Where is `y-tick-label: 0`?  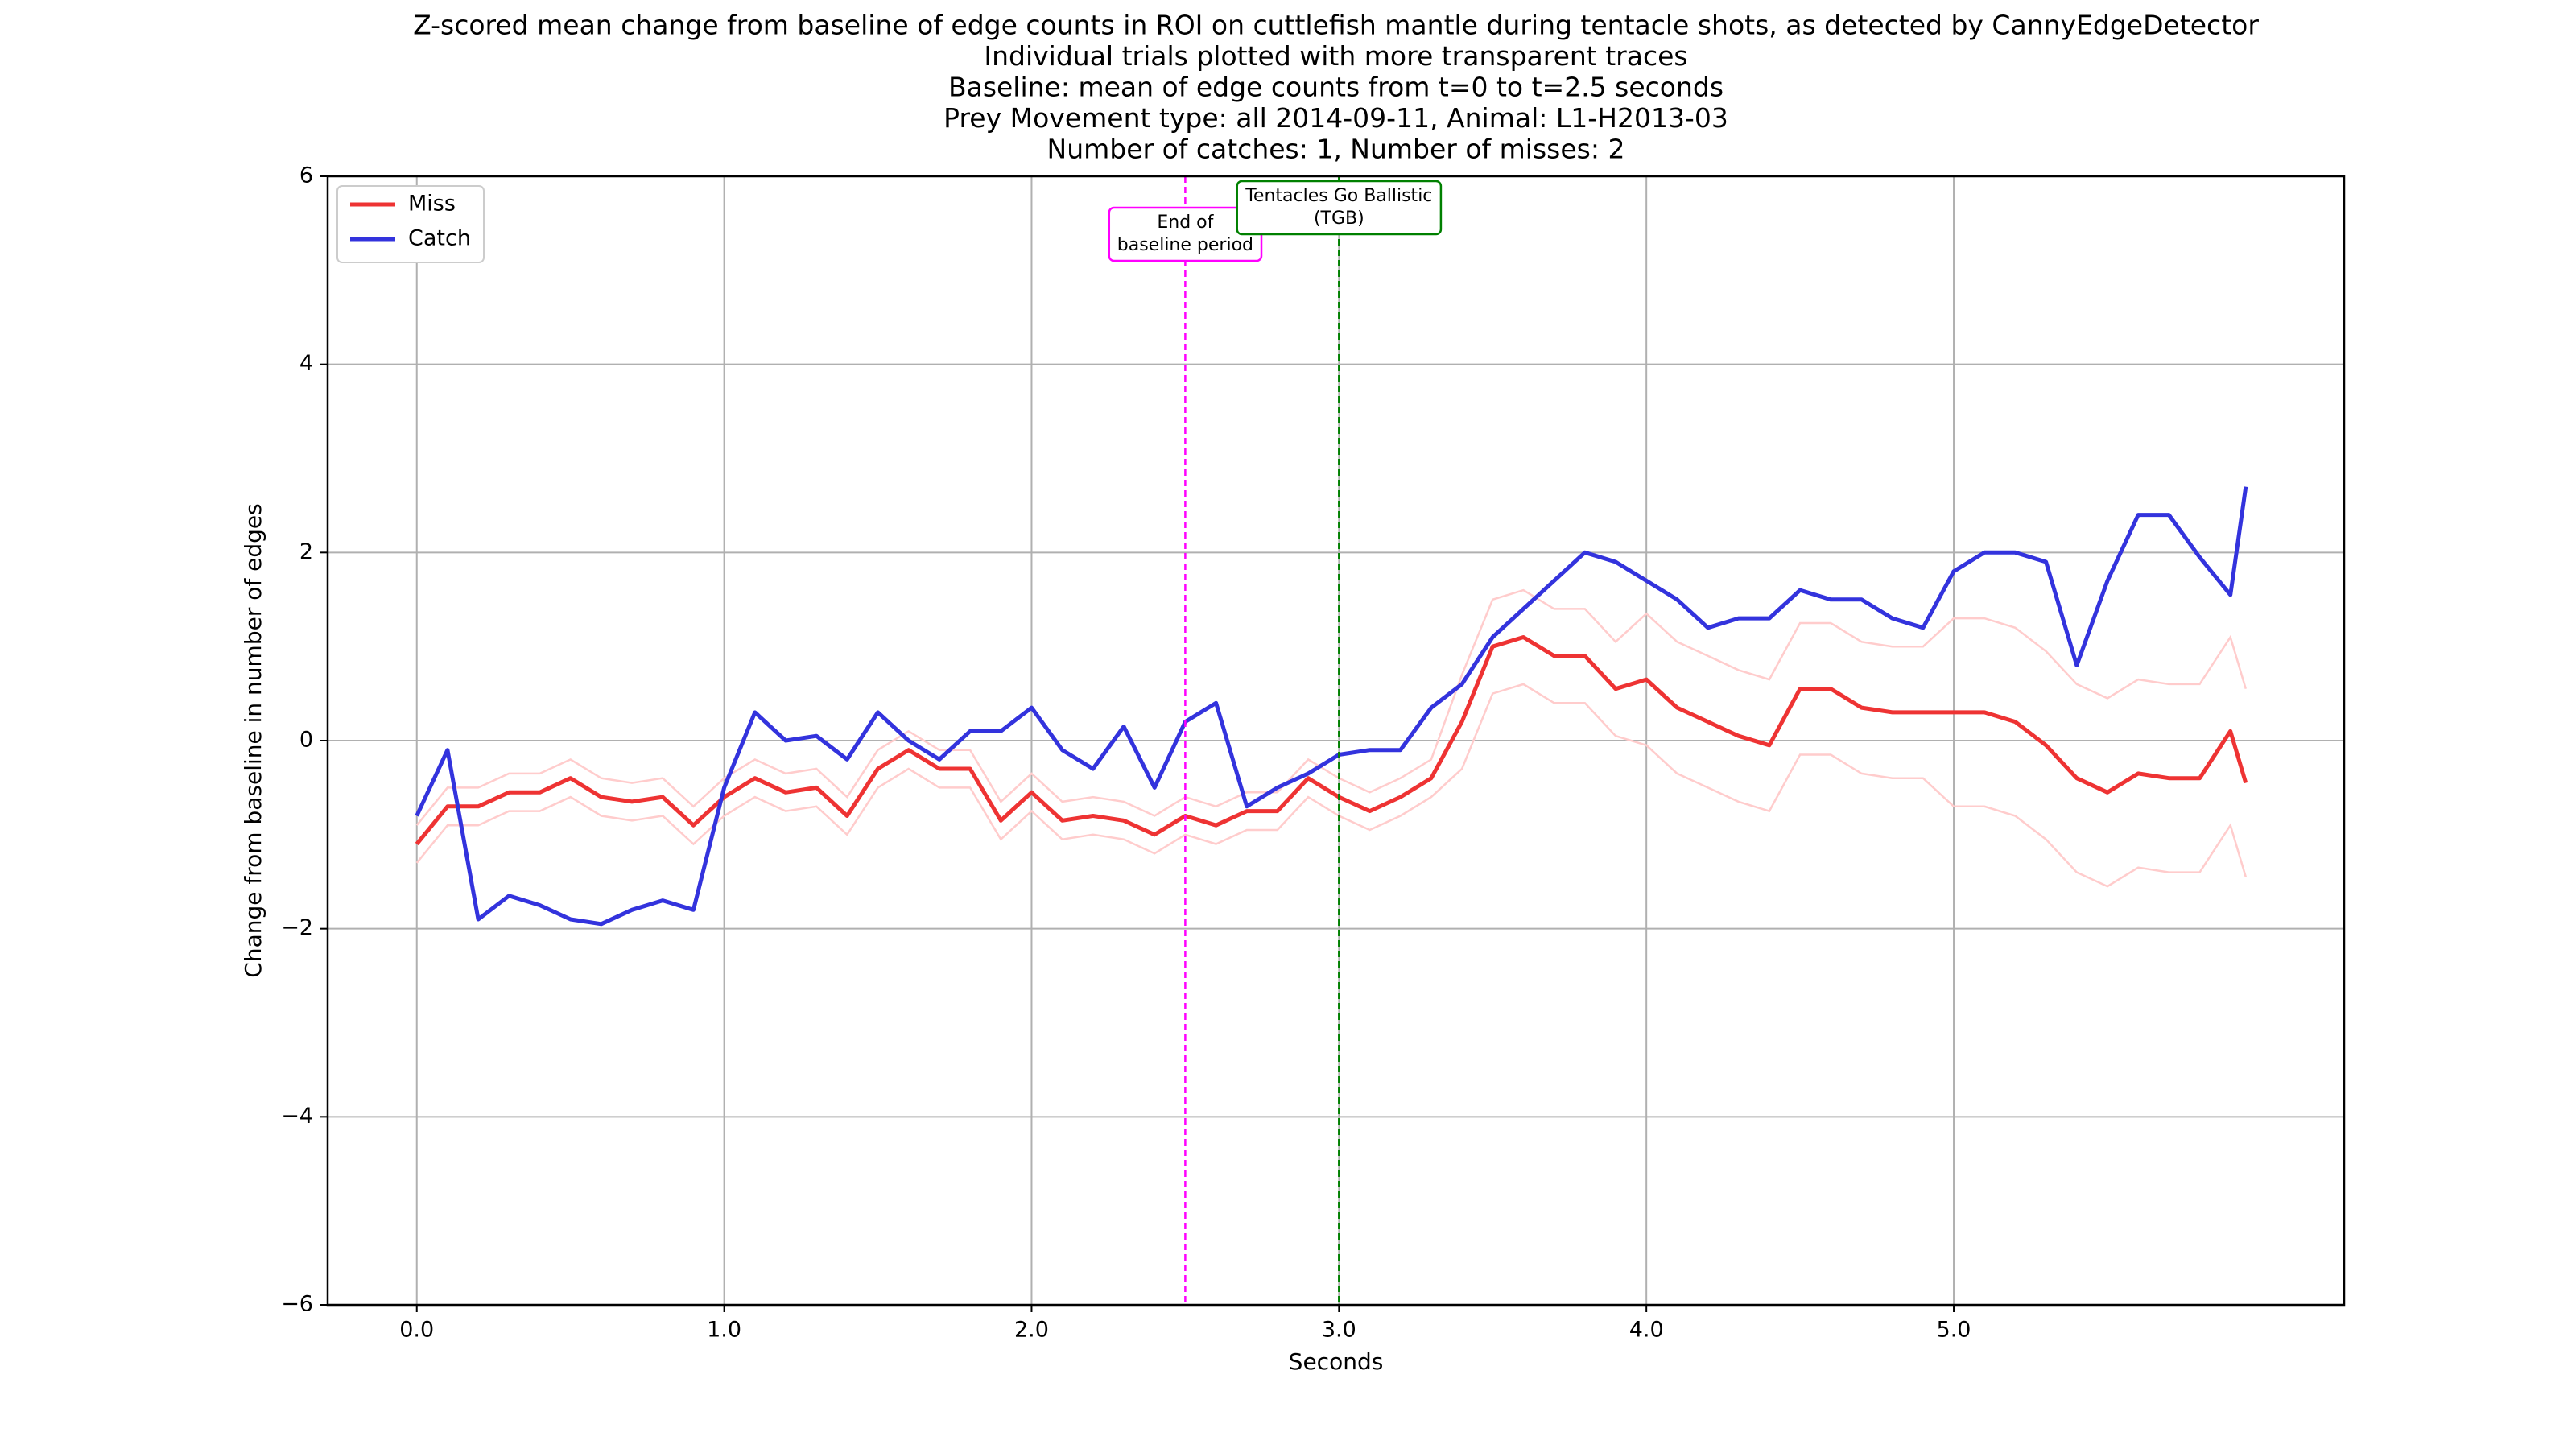
y-tick-label: 0 is located at coordinates (306, 740).